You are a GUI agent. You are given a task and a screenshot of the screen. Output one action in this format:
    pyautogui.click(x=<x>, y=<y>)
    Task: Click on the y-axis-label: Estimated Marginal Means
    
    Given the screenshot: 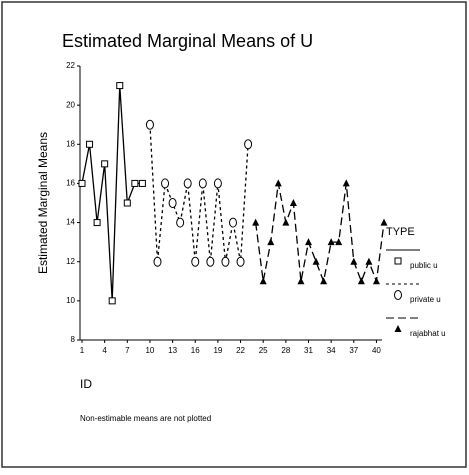 What is the action you would take?
    pyautogui.click(x=43, y=203)
    